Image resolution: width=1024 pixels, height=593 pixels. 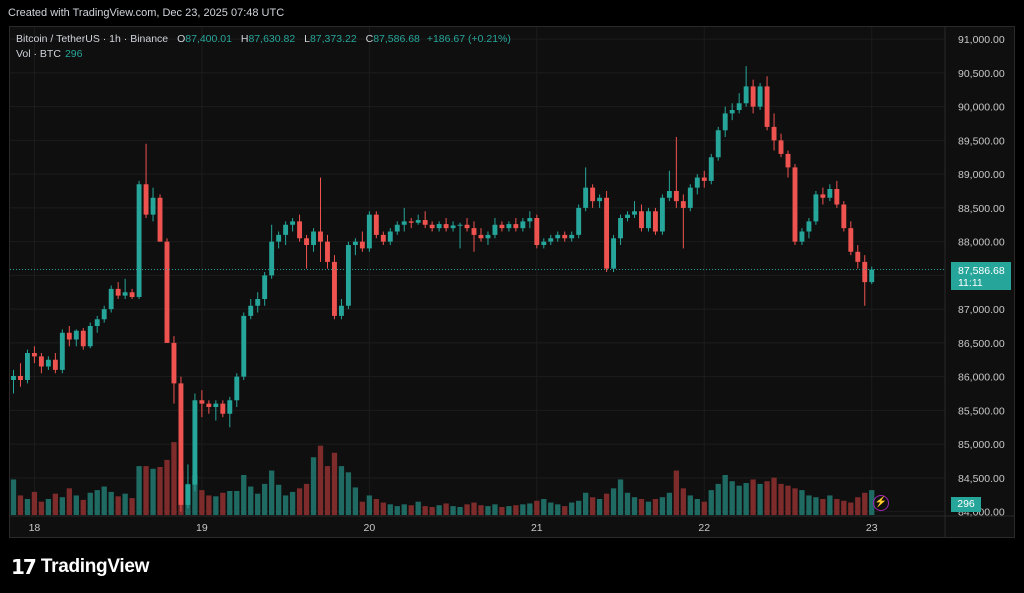 I want to click on y-tick-label: 86,000.00, so click(x=981, y=378).